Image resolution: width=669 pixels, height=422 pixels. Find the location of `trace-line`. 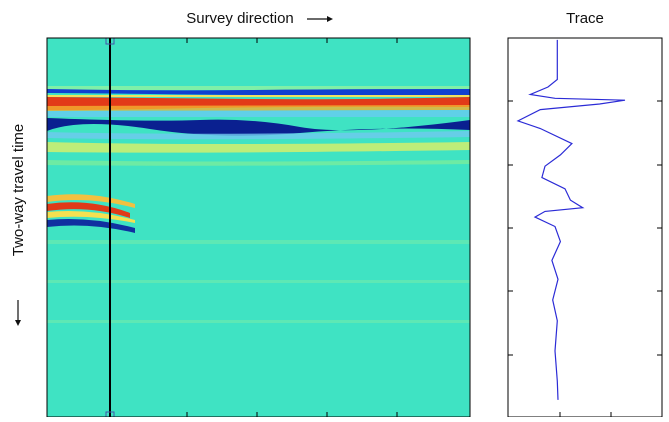

trace-line is located at coordinates (571, 219).